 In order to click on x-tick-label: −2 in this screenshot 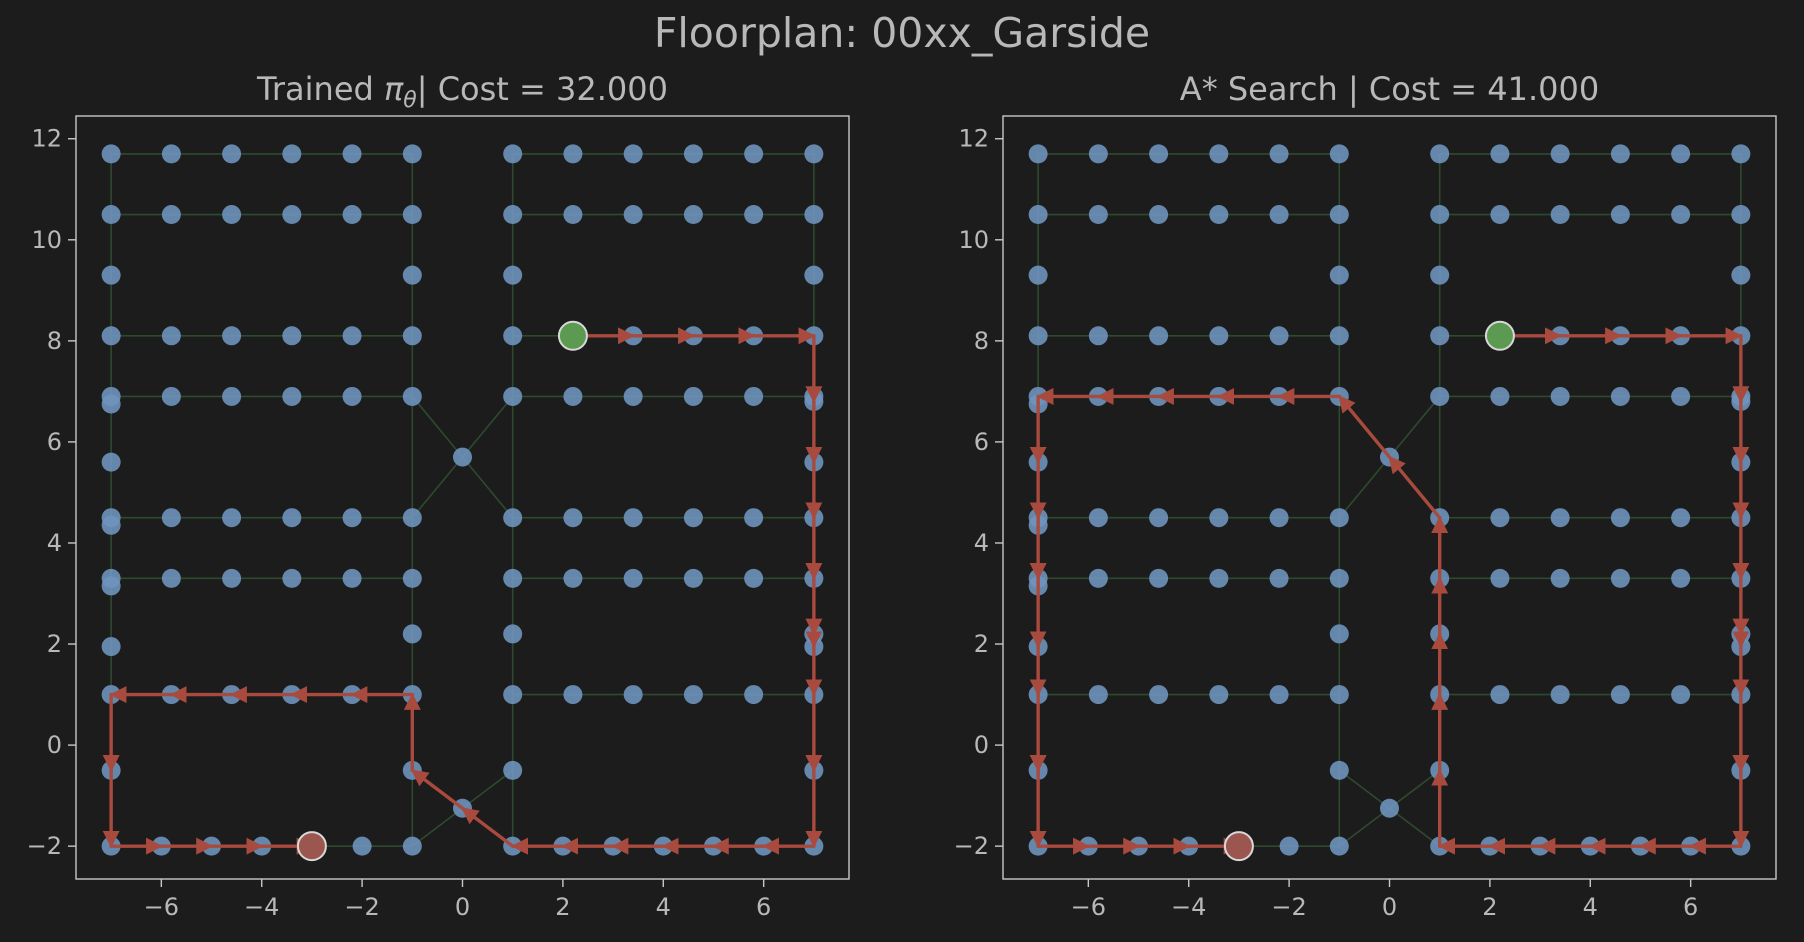, I will do `click(1288, 907)`.